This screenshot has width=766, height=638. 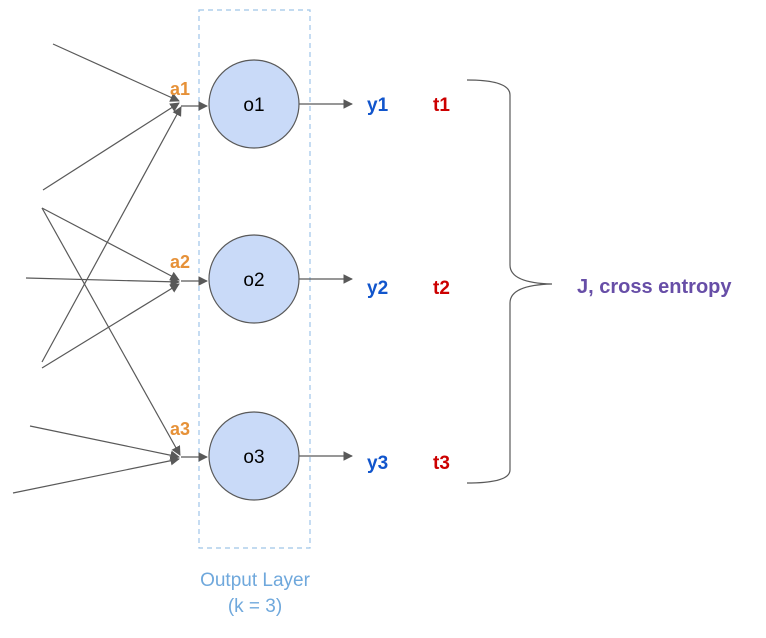 What do you see at coordinates (255, 580) in the screenshot?
I see `layer-caption-line1: Output Layer` at bounding box center [255, 580].